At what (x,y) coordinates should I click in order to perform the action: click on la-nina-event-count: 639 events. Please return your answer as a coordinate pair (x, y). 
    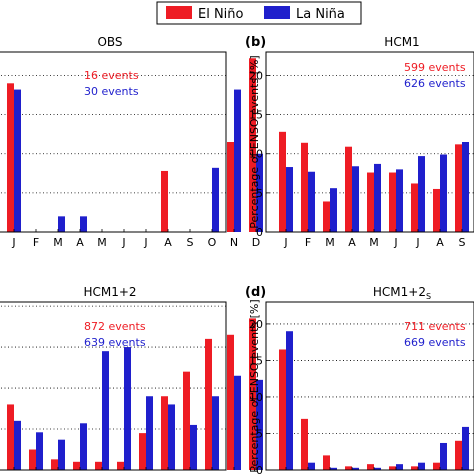
    Looking at the image, I should click on (115, 342).